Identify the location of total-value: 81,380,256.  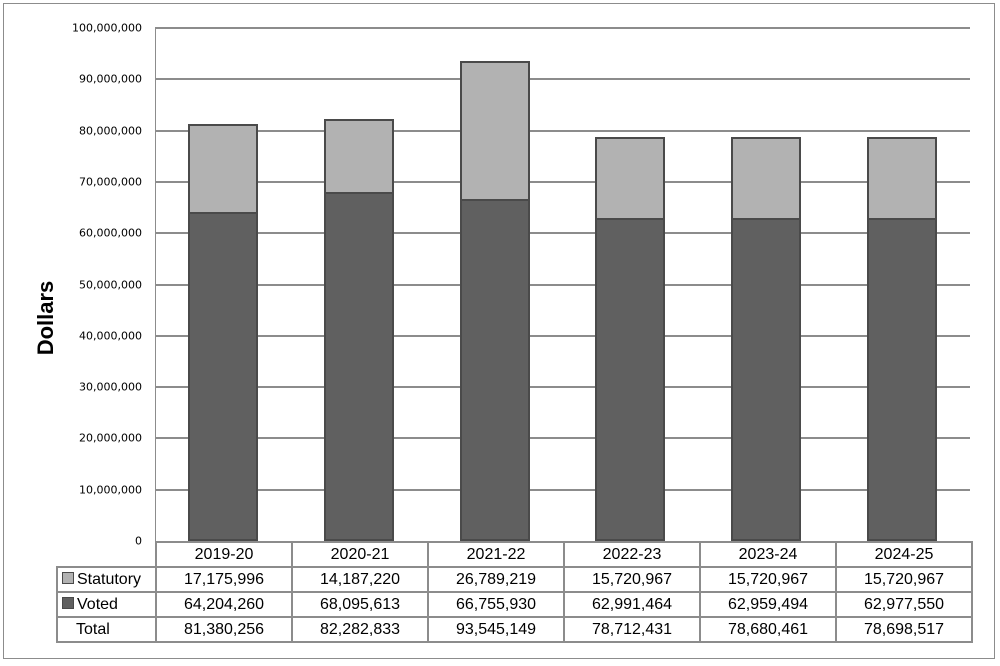
(224, 629).